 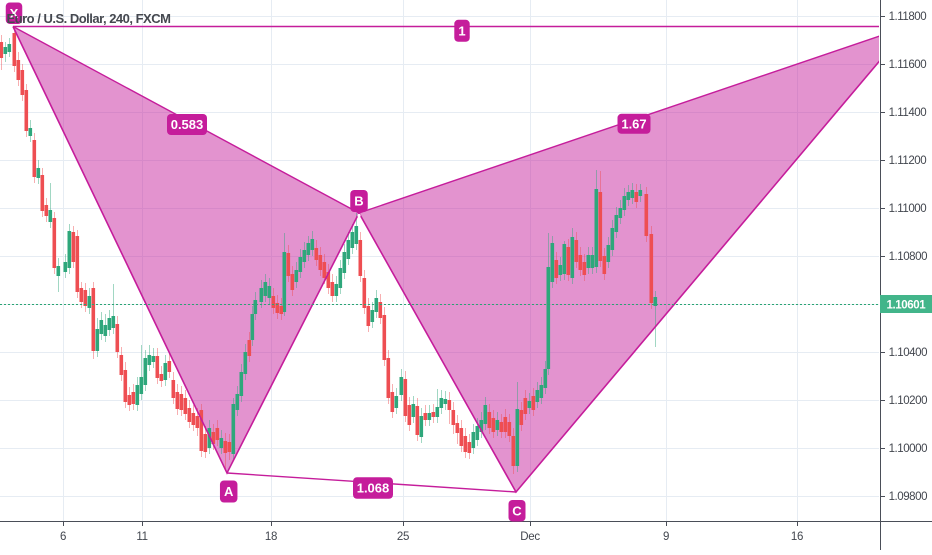 I want to click on svg-text: 25, so click(x=403, y=537).